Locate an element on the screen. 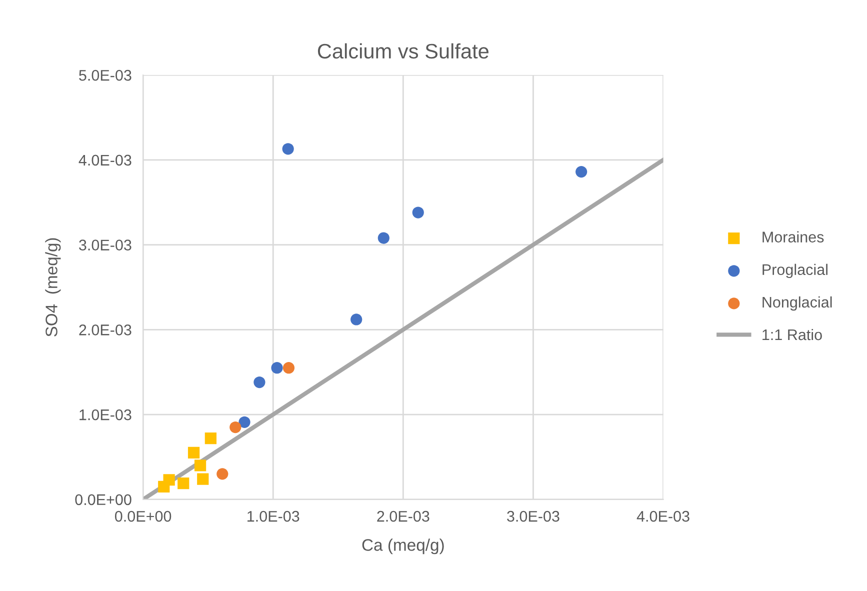 The image size is (867, 591). legend-label: Proglacial is located at coordinates (795, 271).